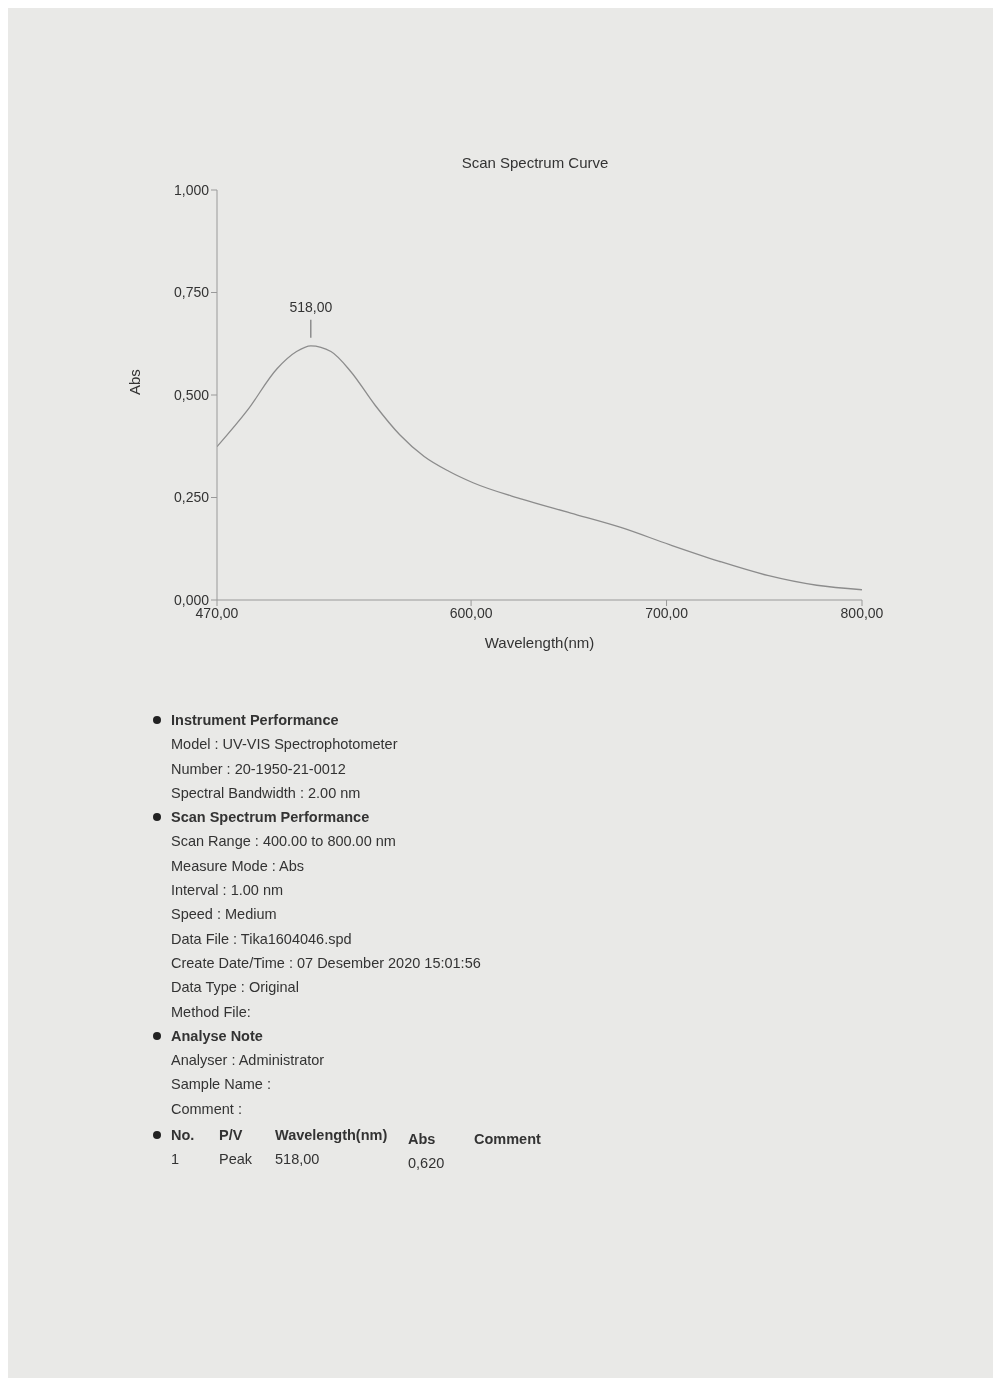 The width and height of the screenshot is (1003, 1395). What do you see at coordinates (283, 842) in the screenshot?
I see `text: Scan Range : 400.00 to 800.00 nm` at bounding box center [283, 842].